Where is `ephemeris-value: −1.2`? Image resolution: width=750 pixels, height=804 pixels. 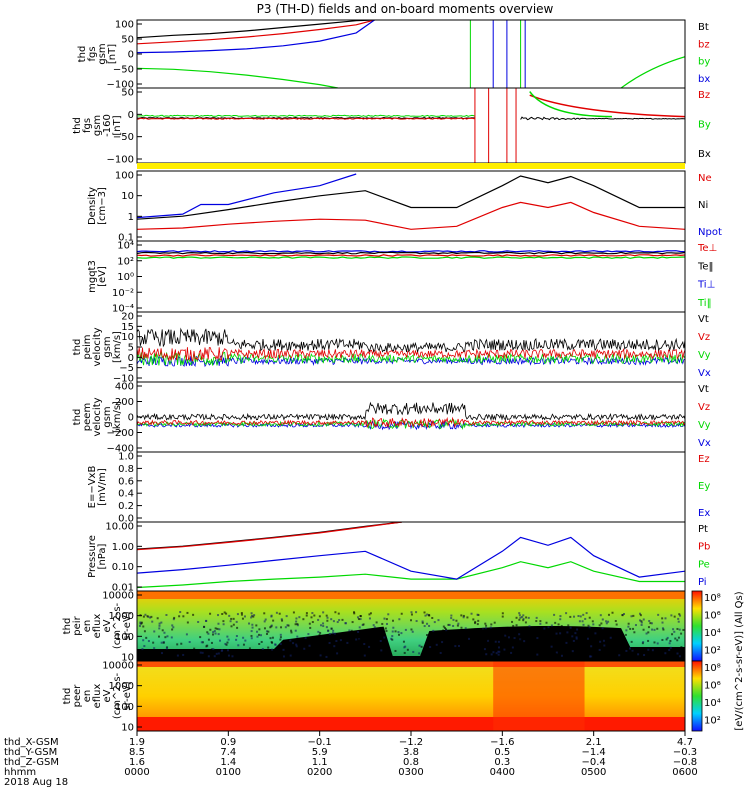
ephemeris-value: −1.2 is located at coordinates (411, 742).